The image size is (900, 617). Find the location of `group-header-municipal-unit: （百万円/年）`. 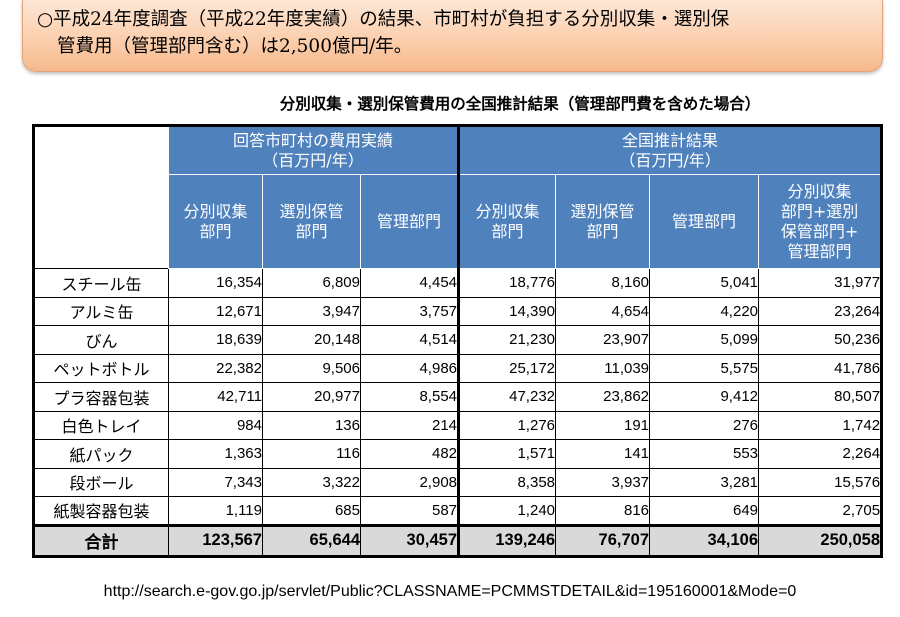

group-header-municipal-unit: （百万円/年） is located at coordinates (313, 160).